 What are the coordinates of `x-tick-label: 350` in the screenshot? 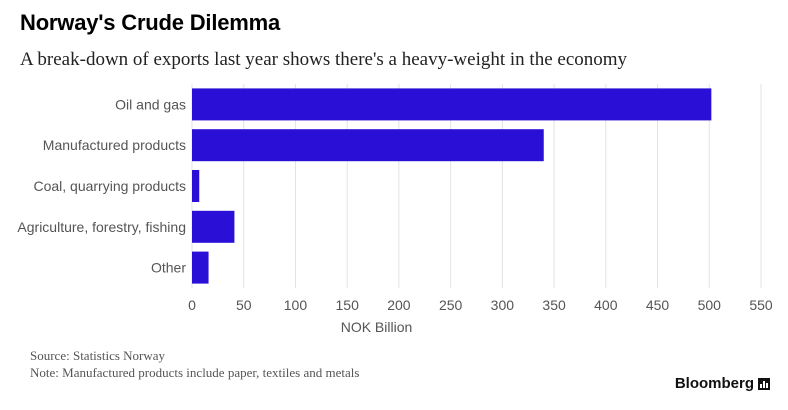 It's located at (554, 305).